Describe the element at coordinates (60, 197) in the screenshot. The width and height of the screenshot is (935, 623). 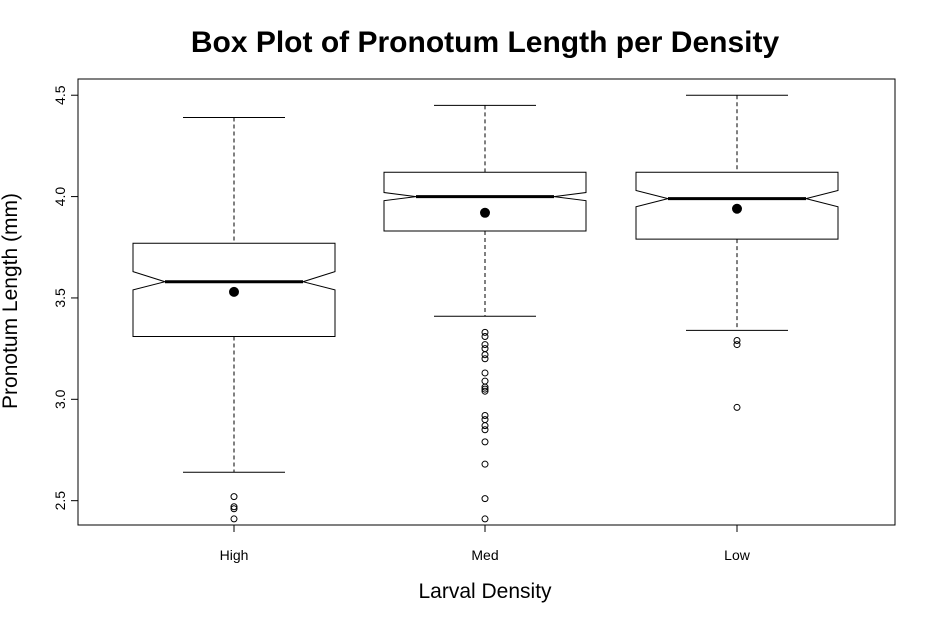
I see `y-tick-label: 4.0` at that location.